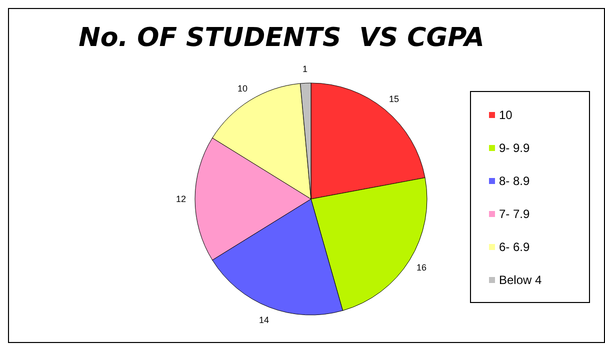 This screenshot has height=345, width=605. What do you see at coordinates (394, 99) in the screenshot?
I see `data-label: 15` at bounding box center [394, 99].